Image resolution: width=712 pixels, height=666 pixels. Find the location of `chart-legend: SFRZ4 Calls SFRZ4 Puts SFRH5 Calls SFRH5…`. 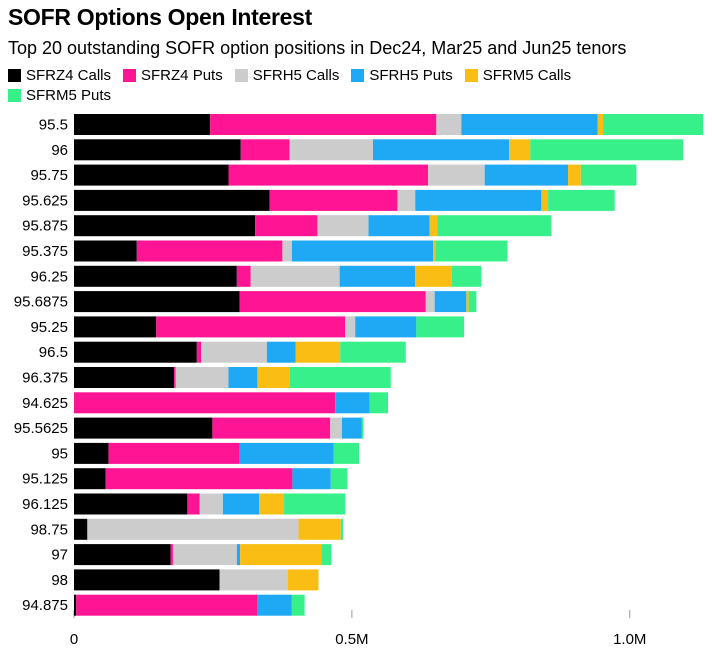

chart-legend: SFRZ4 Calls SFRZ4 Puts SFRH5 Calls SFRH5… is located at coordinates (353, 85).